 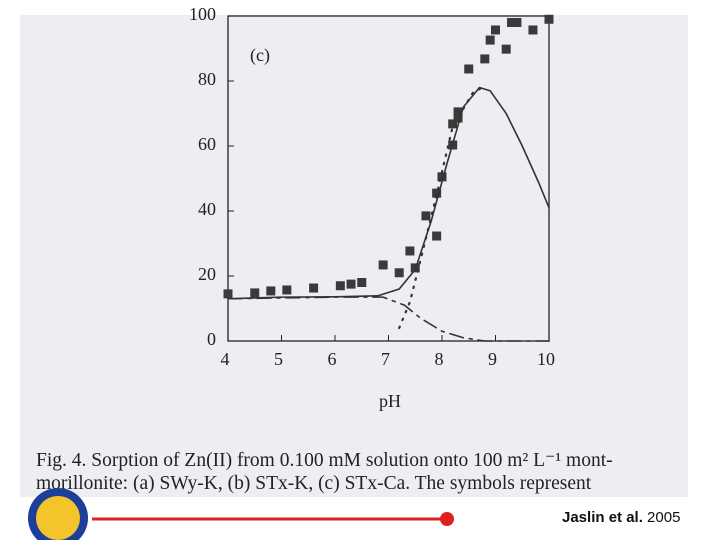 What do you see at coordinates (202, 14) in the screenshot?
I see `y-tick-label: 100` at bounding box center [202, 14].